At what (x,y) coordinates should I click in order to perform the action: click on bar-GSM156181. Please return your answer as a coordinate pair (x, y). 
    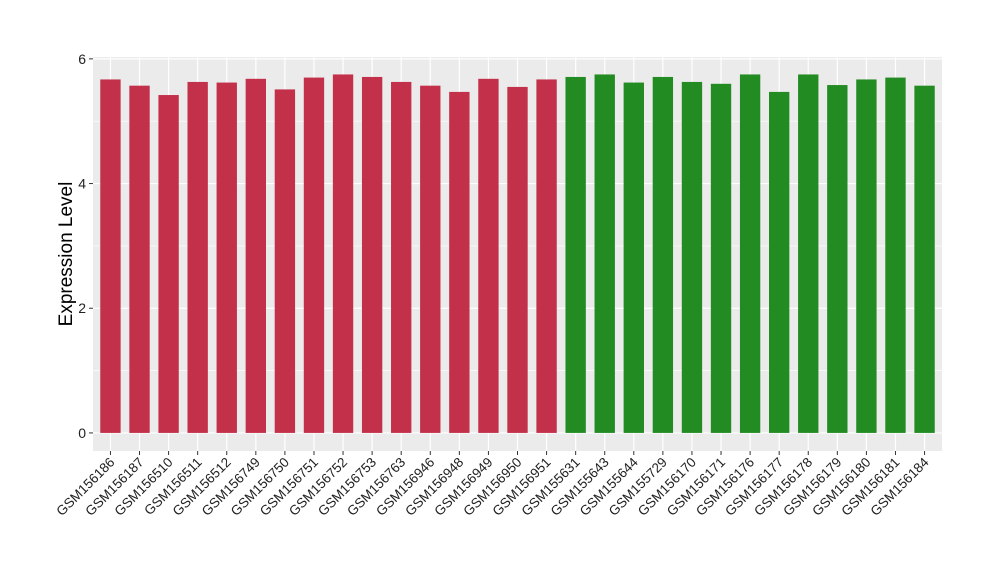
    Looking at the image, I should click on (895, 255).